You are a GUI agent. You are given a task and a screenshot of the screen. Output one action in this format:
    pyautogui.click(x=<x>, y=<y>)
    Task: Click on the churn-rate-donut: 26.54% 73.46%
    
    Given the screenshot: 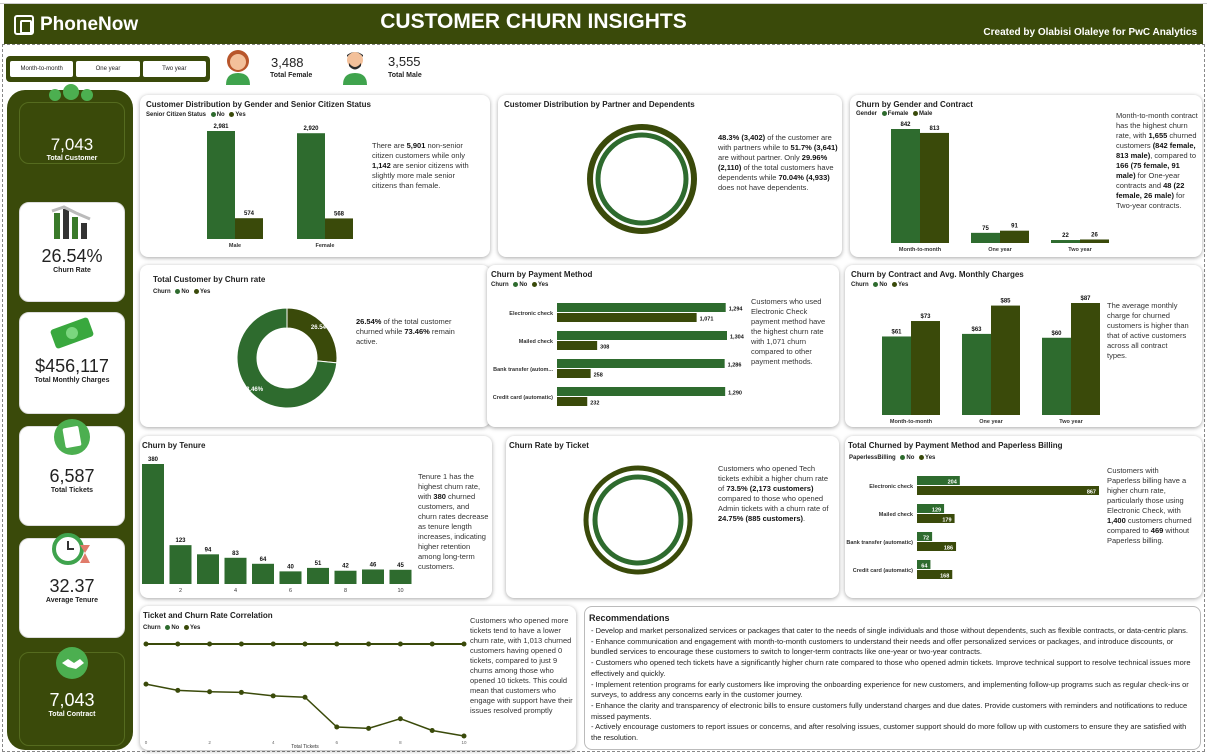 What is the action you would take?
    pyautogui.click(x=287, y=358)
    